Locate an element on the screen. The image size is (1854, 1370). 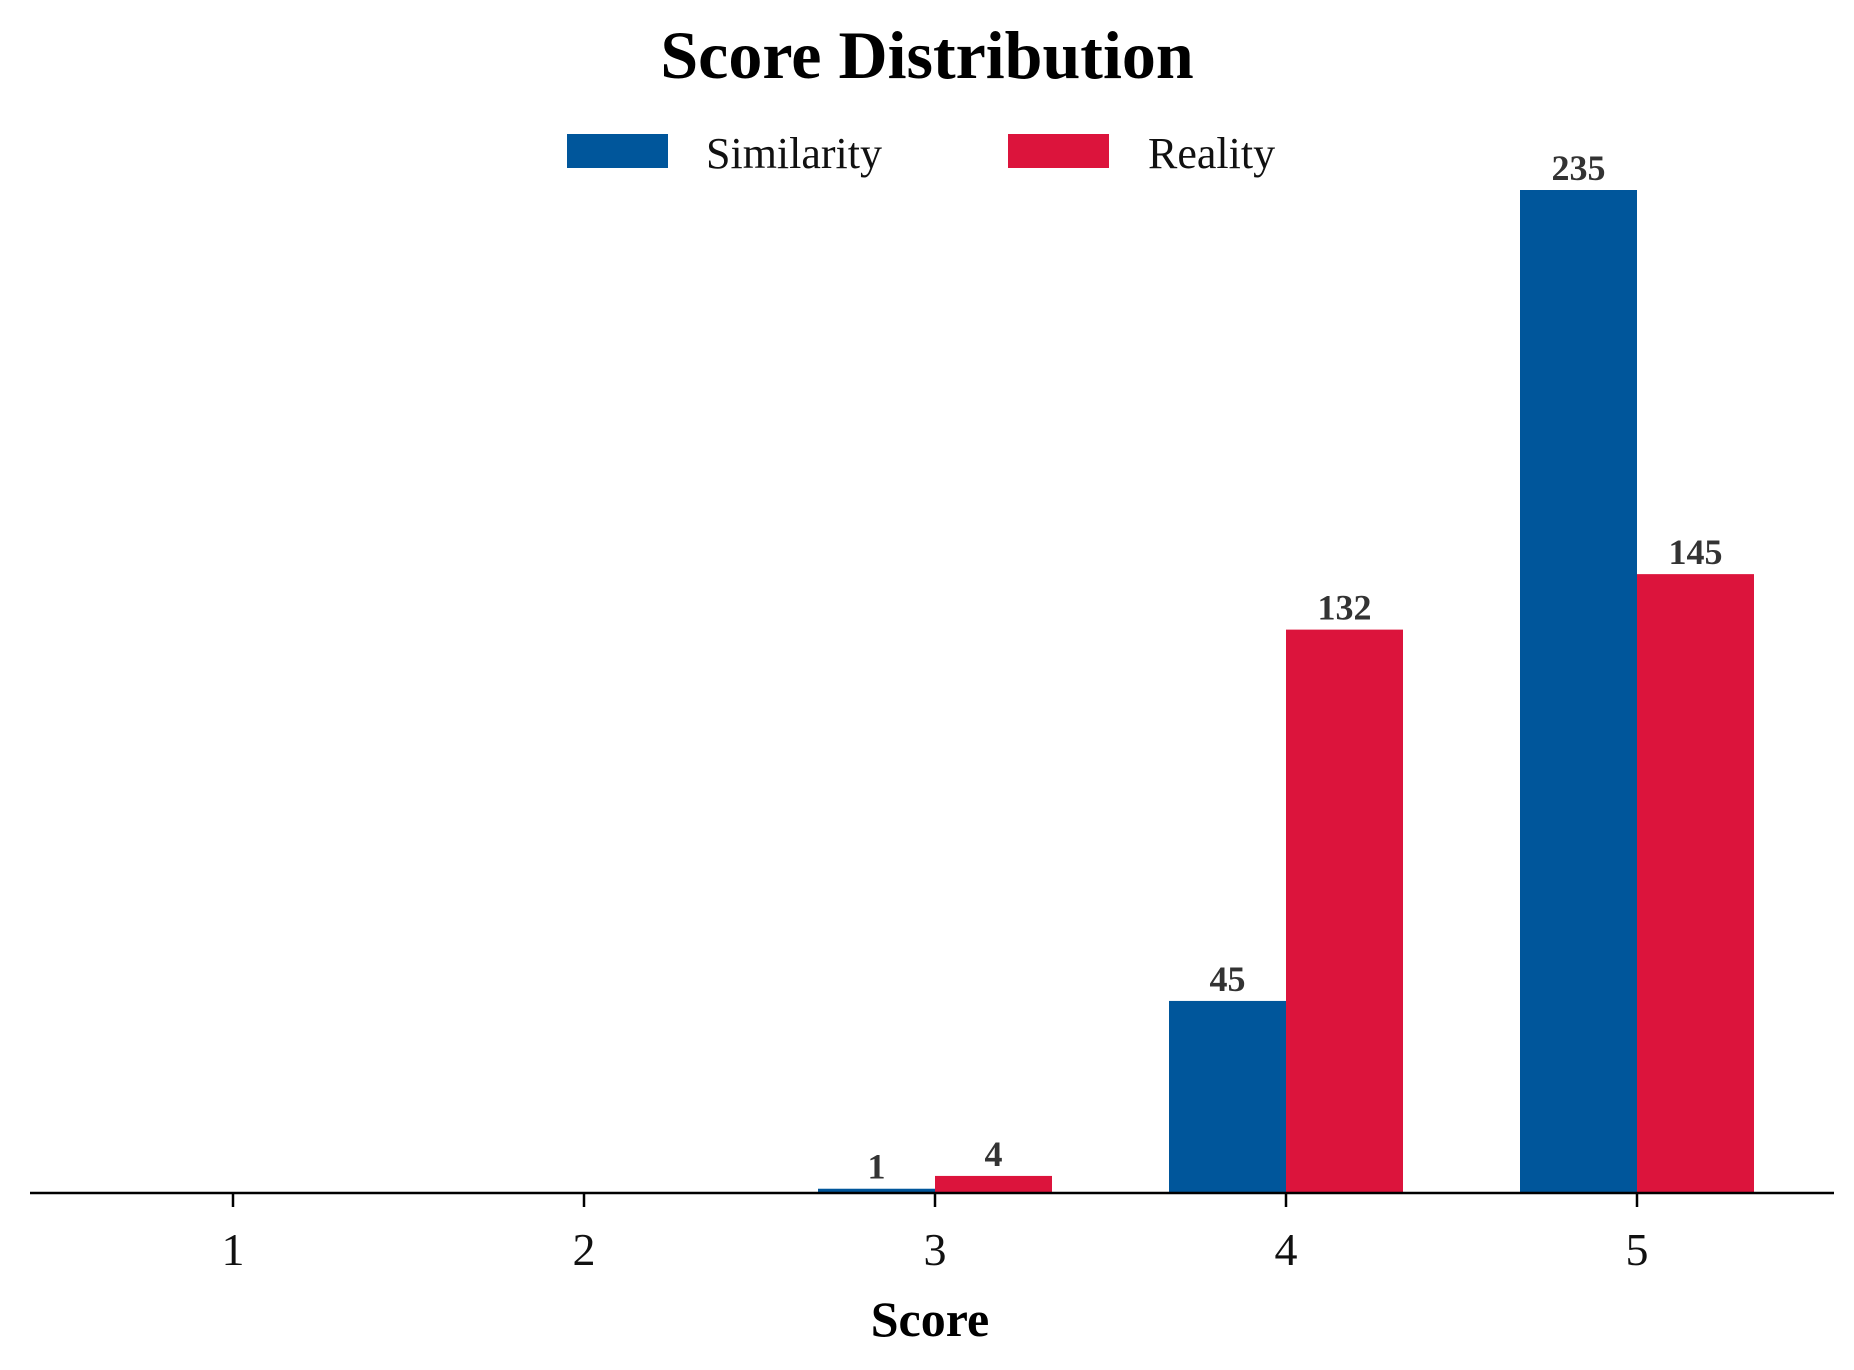
x-tick-label-2: 2 is located at coordinates (584, 1249).